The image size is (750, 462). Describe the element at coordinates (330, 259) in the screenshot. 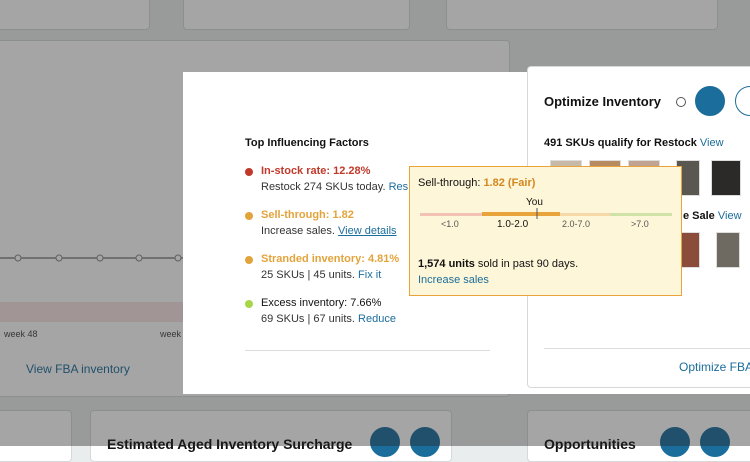

I see `factor-label: Stranded inventory: 4.81%` at that location.